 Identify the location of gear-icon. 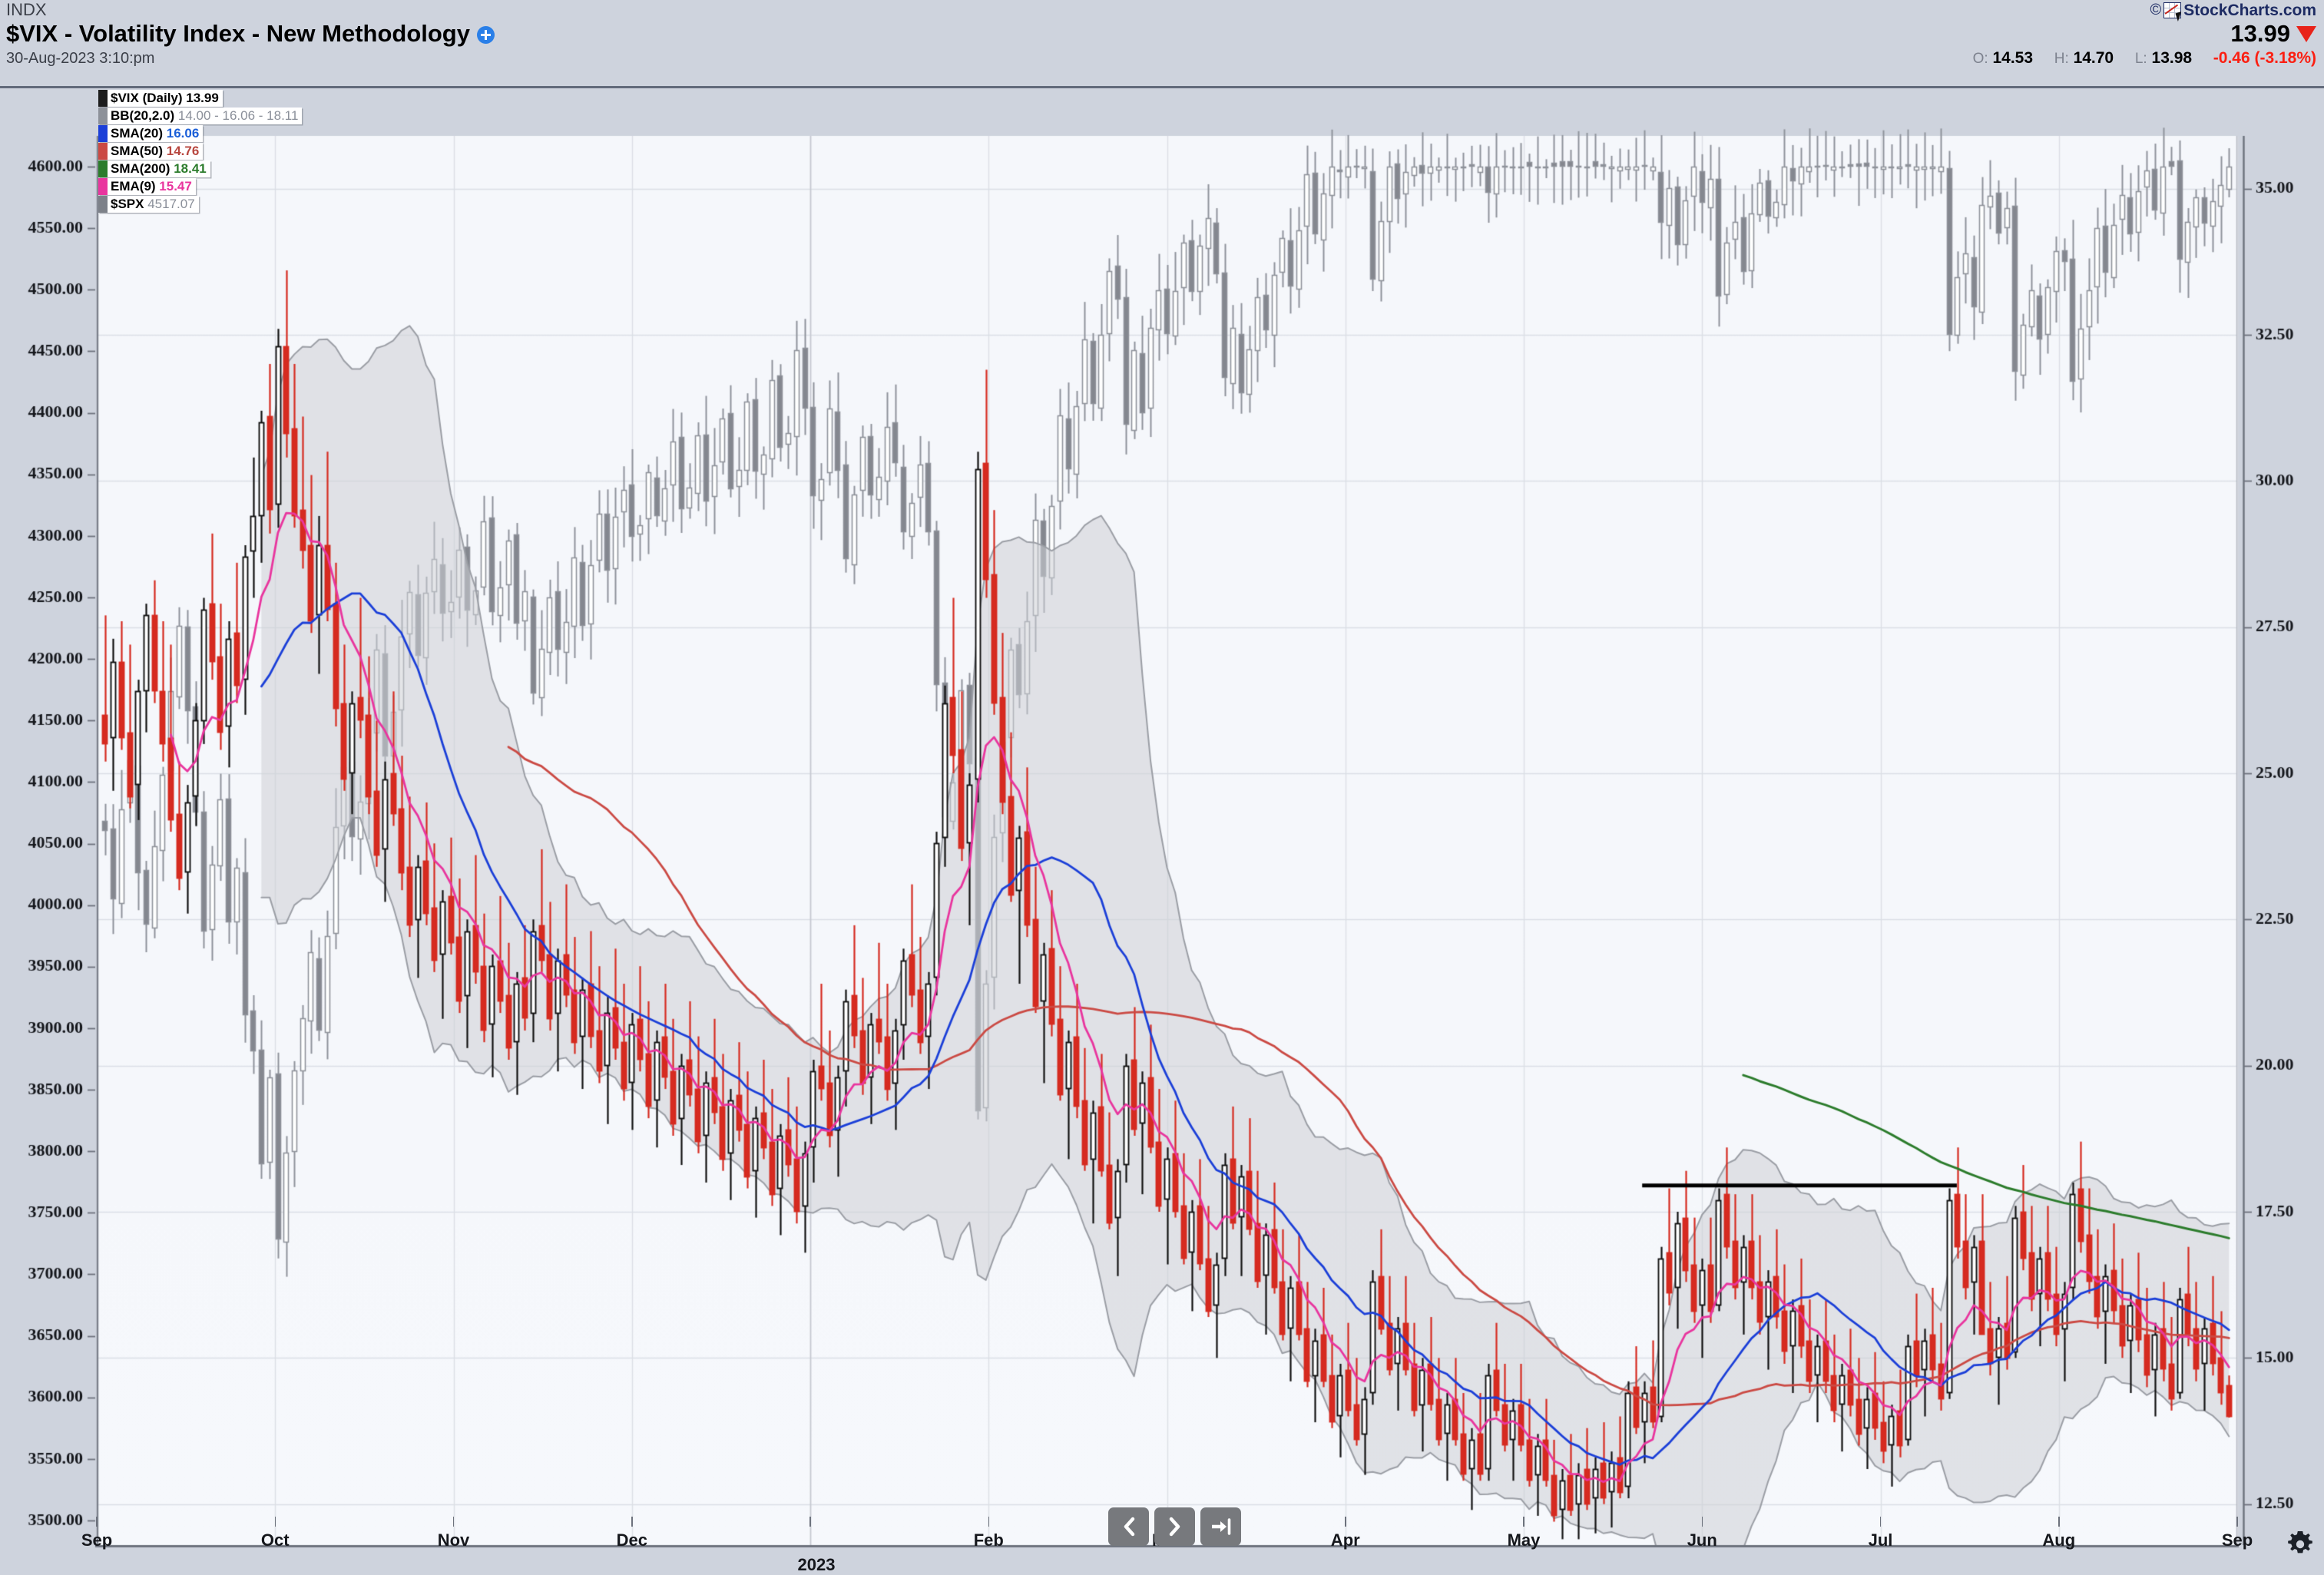
(2300, 1542).